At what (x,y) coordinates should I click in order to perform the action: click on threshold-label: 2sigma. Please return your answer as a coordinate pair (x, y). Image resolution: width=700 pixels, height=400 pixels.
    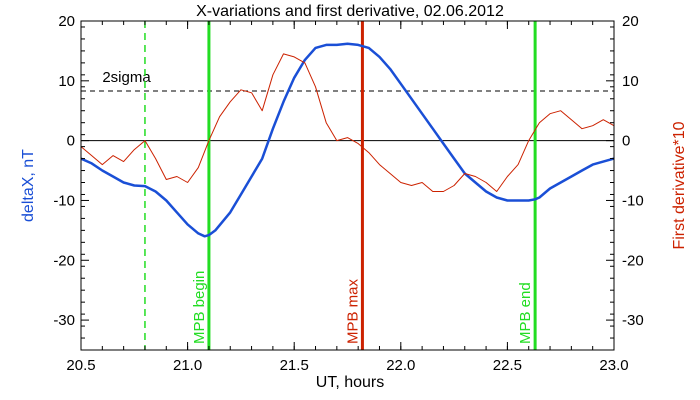
    Looking at the image, I should click on (126, 77).